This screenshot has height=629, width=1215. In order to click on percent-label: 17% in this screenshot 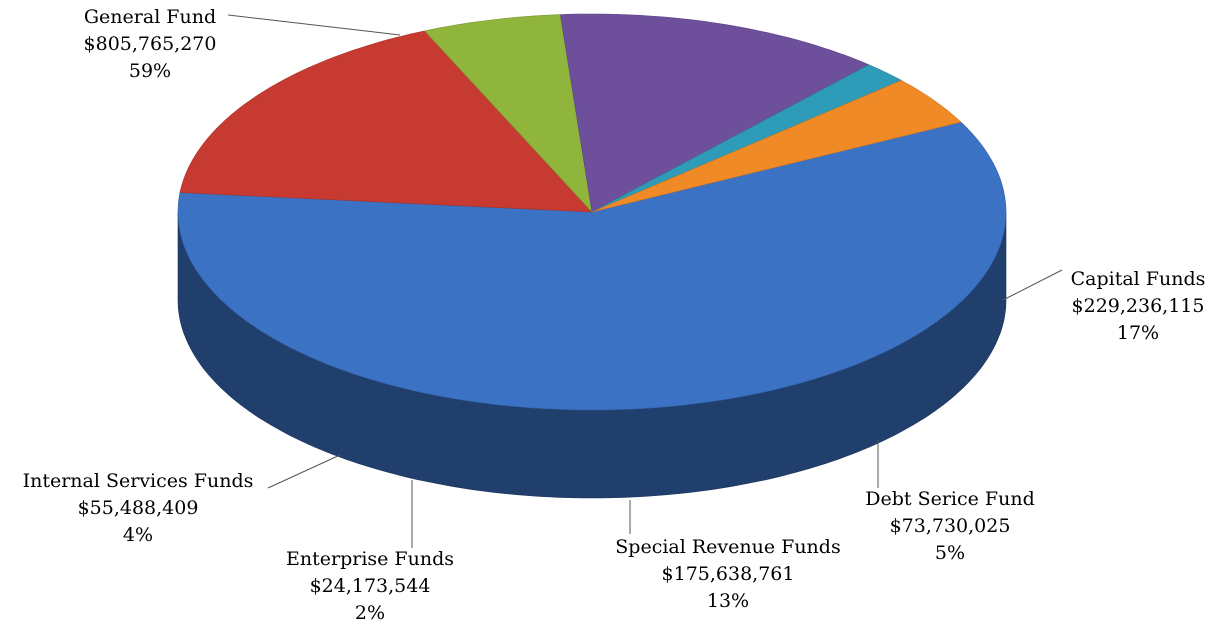, I will do `click(1138, 333)`.